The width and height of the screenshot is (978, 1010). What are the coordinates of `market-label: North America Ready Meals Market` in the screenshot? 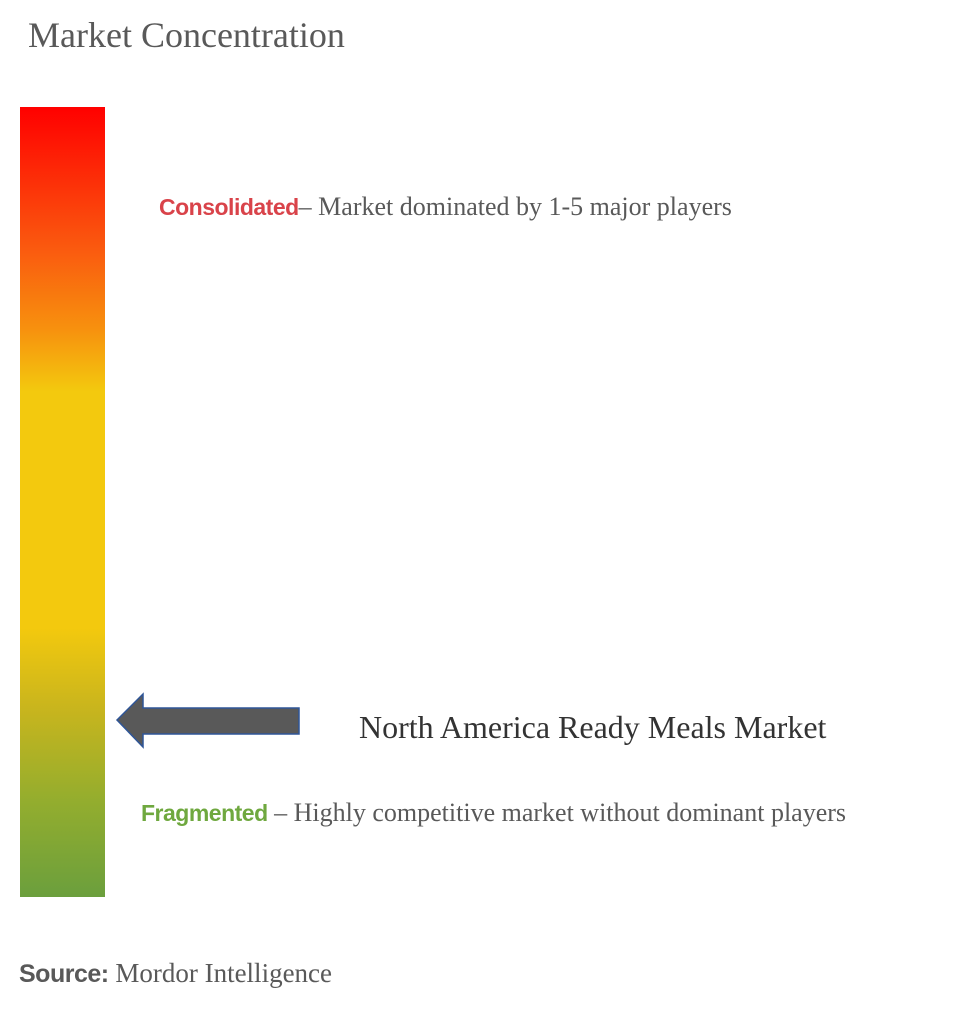 It's located at (593, 727).